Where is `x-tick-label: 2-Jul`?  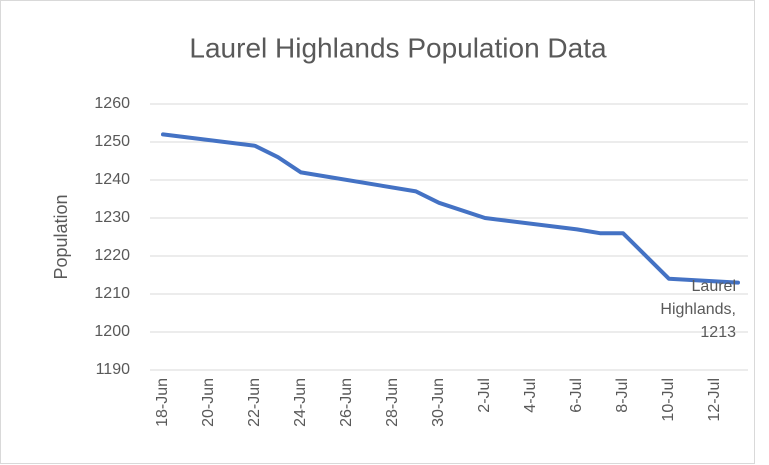
x-tick-label: 2-Jul is located at coordinates (484, 395).